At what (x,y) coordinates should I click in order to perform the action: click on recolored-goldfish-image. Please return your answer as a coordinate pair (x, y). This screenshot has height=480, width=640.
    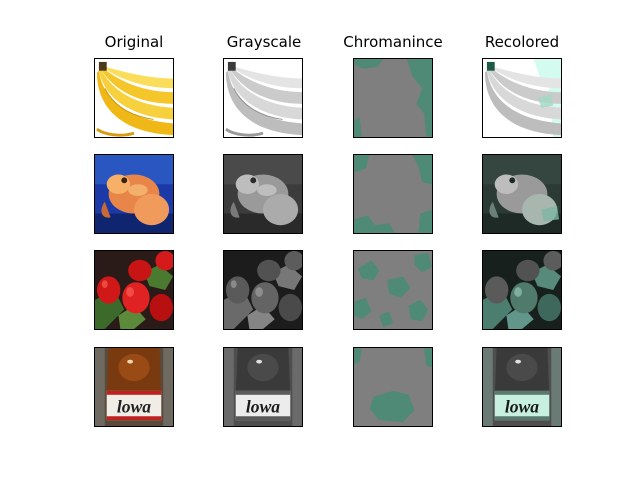
    Looking at the image, I should click on (522, 194).